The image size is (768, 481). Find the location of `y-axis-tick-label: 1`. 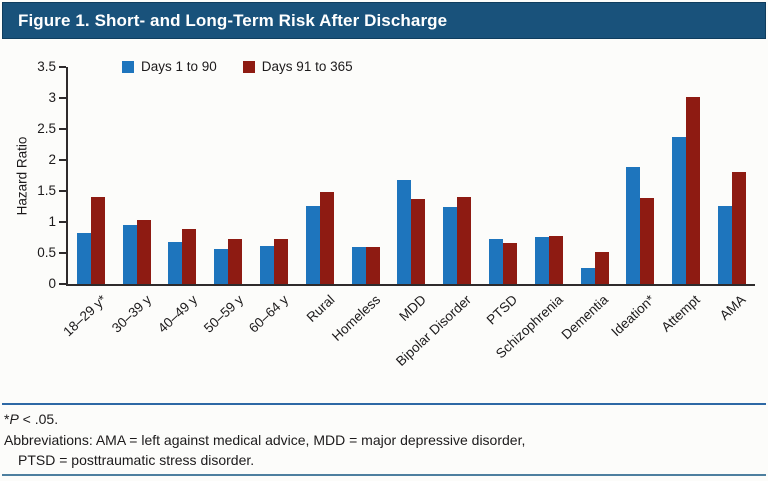

y-axis-tick-label: 1 is located at coordinates (52, 221).